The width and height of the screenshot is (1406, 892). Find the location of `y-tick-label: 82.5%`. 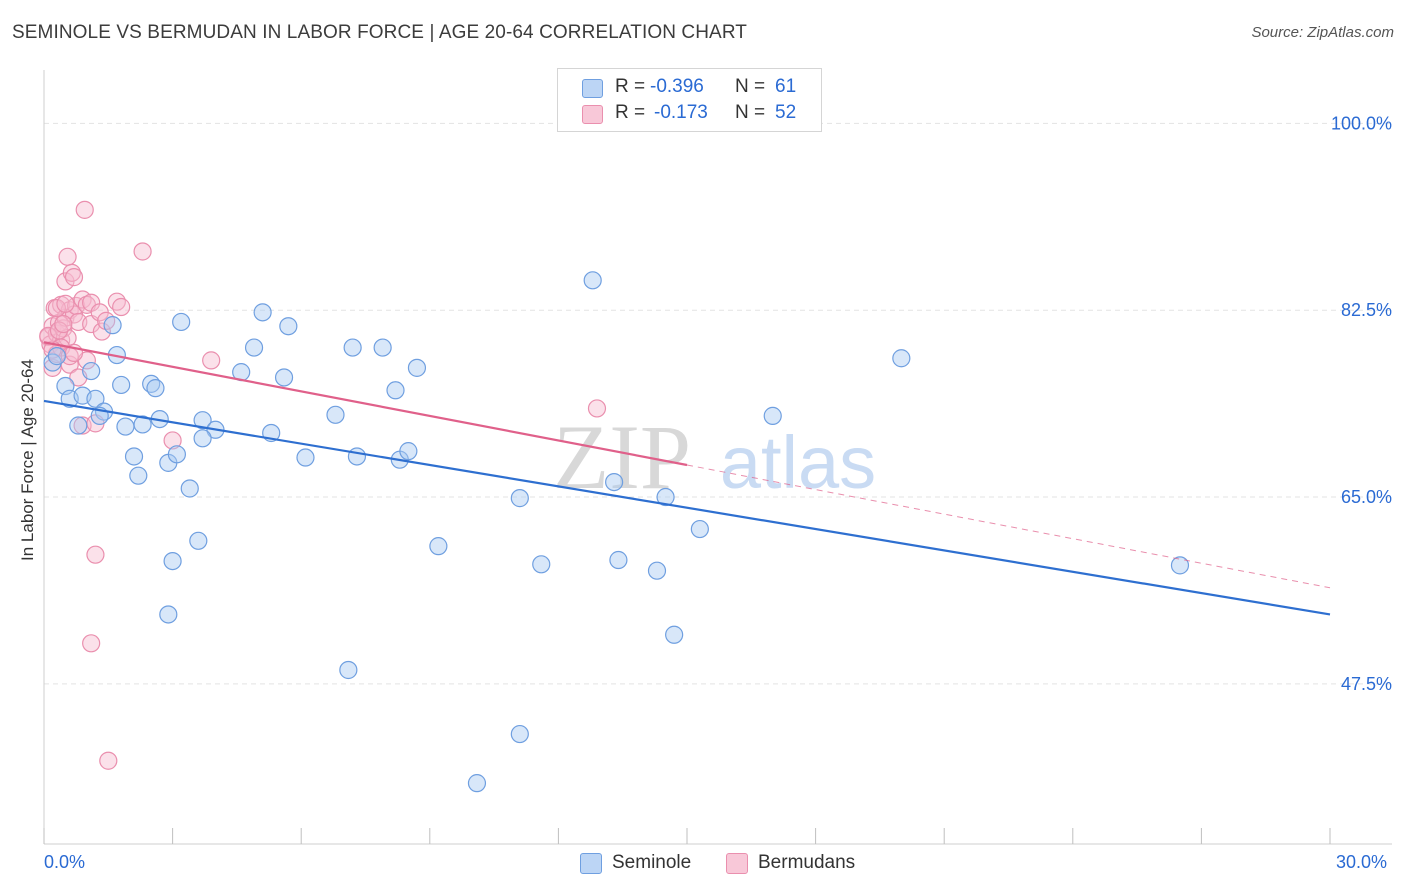

y-tick-label: 82.5% is located at coordinates (1366, 310).